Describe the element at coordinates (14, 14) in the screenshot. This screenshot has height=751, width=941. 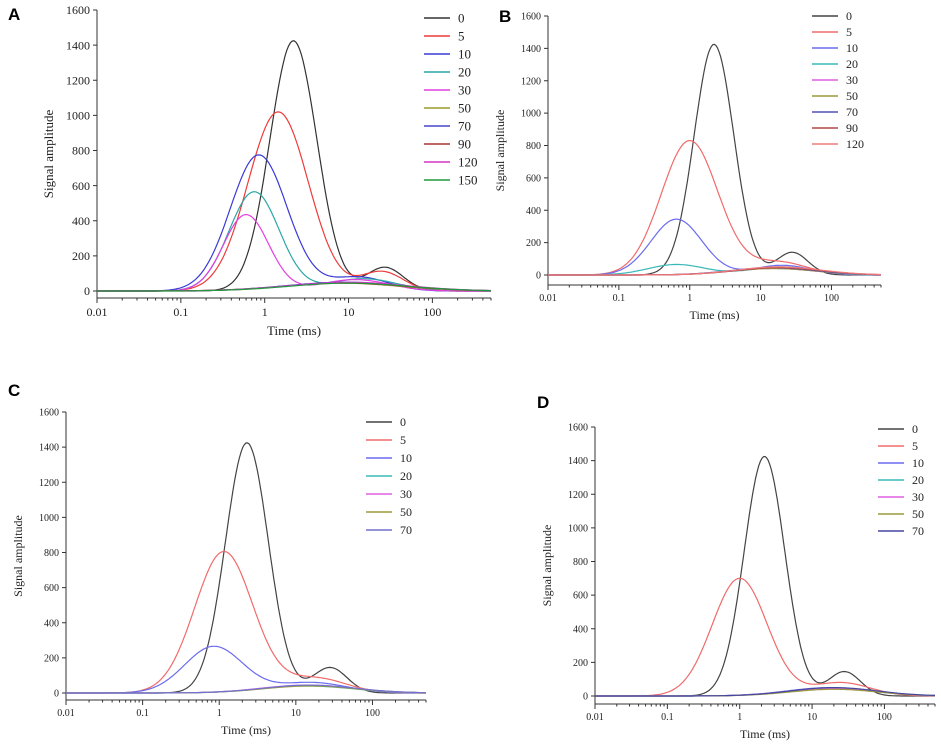
I see `panel-label: A` at that location.